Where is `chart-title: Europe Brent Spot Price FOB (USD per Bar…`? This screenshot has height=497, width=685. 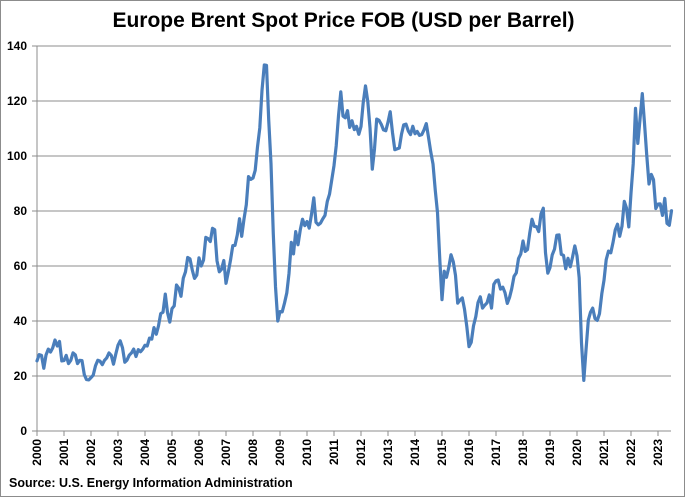 chart-title: Europe Brent Spot Price FOB (USD per Bar… is located at coordinates (343, 20).